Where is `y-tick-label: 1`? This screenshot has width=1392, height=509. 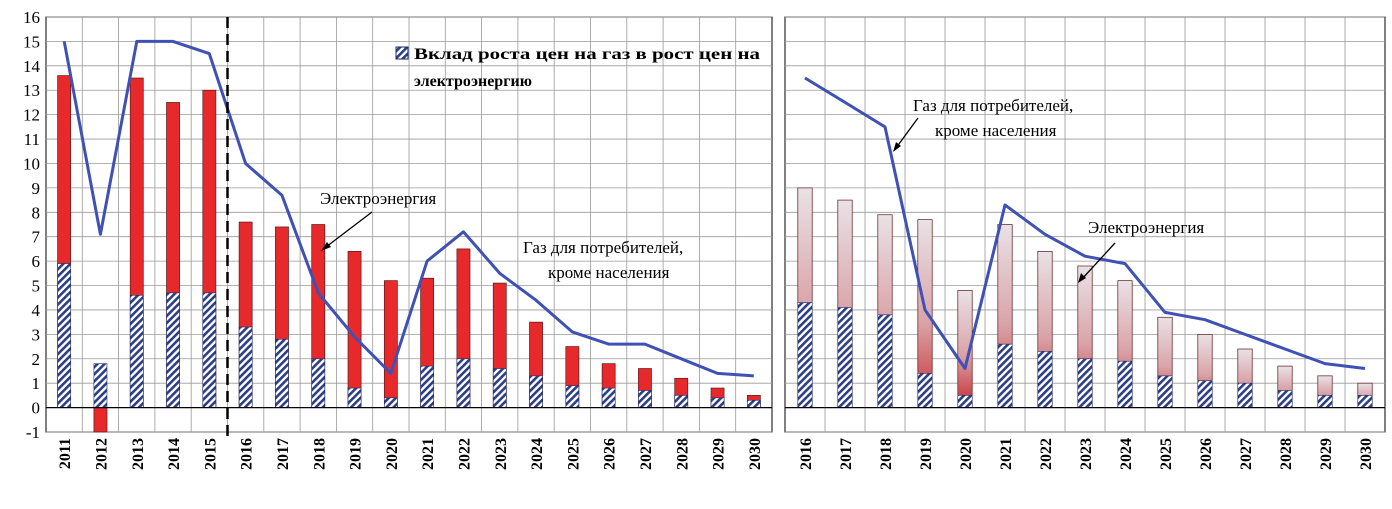 y-tick-label: 1 is located at coordinates (36, 383).